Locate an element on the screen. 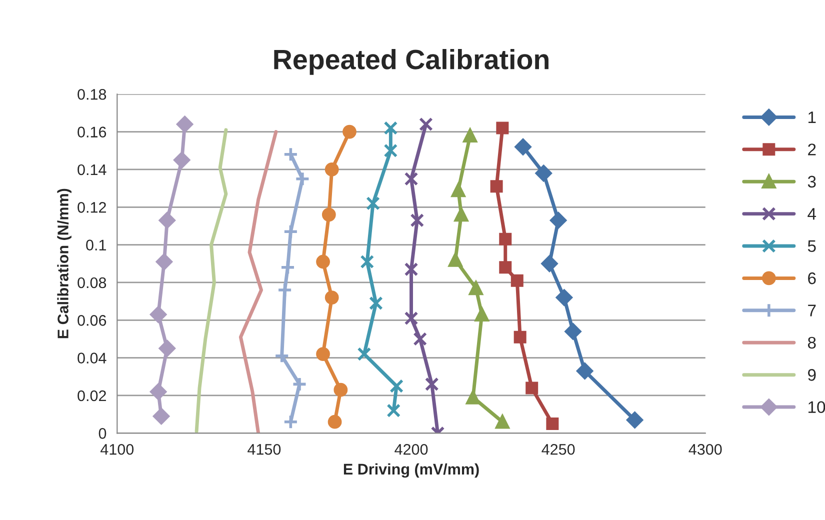 The width and height of the screenshot is (825, 520). x-tick-label: 4300 is located at coordinates (705, 449).